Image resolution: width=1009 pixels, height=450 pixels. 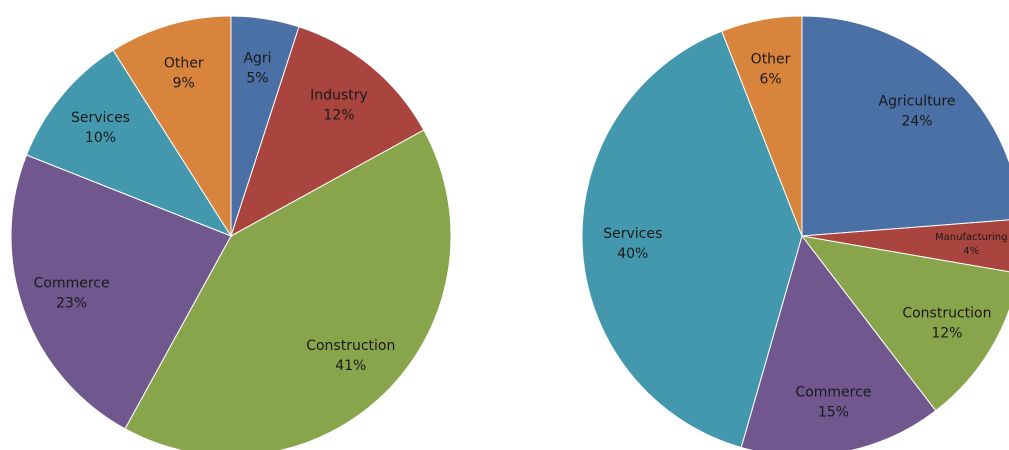 I want to click on slice-value-label: 5%, so click(x=257, y=79).